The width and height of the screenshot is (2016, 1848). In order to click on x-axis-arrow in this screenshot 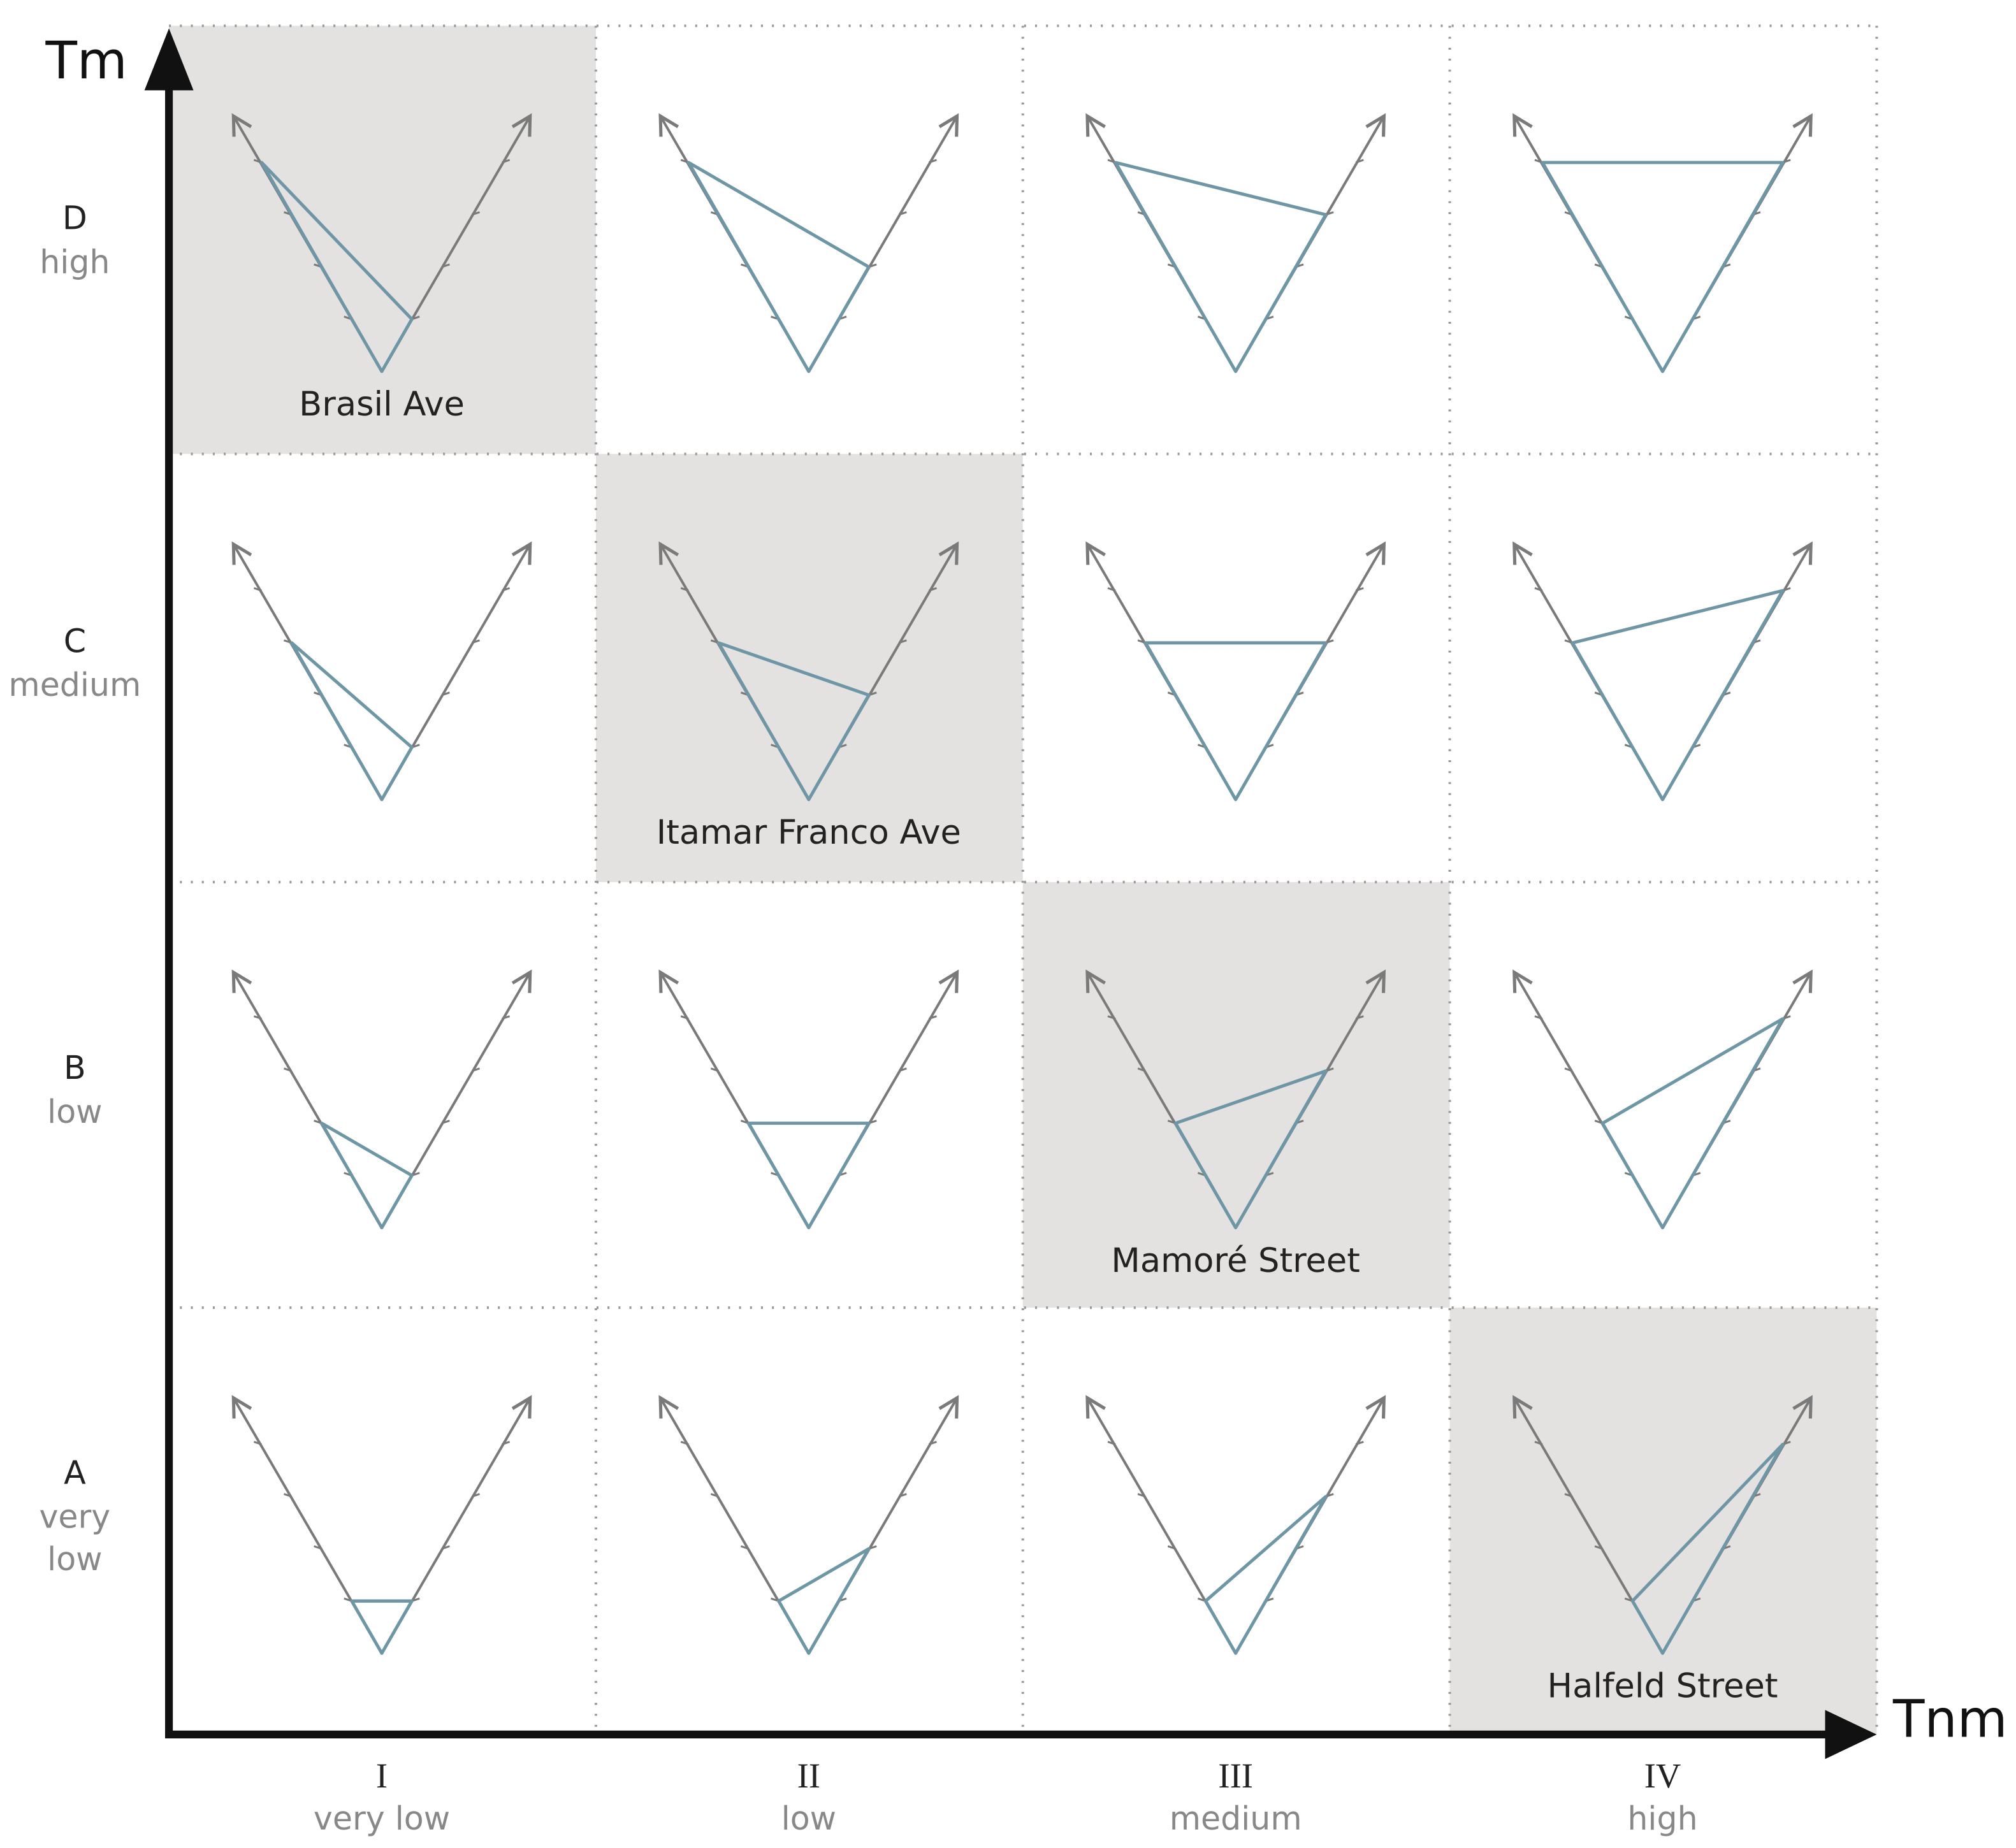, I will do `click(1851, 1735)`.